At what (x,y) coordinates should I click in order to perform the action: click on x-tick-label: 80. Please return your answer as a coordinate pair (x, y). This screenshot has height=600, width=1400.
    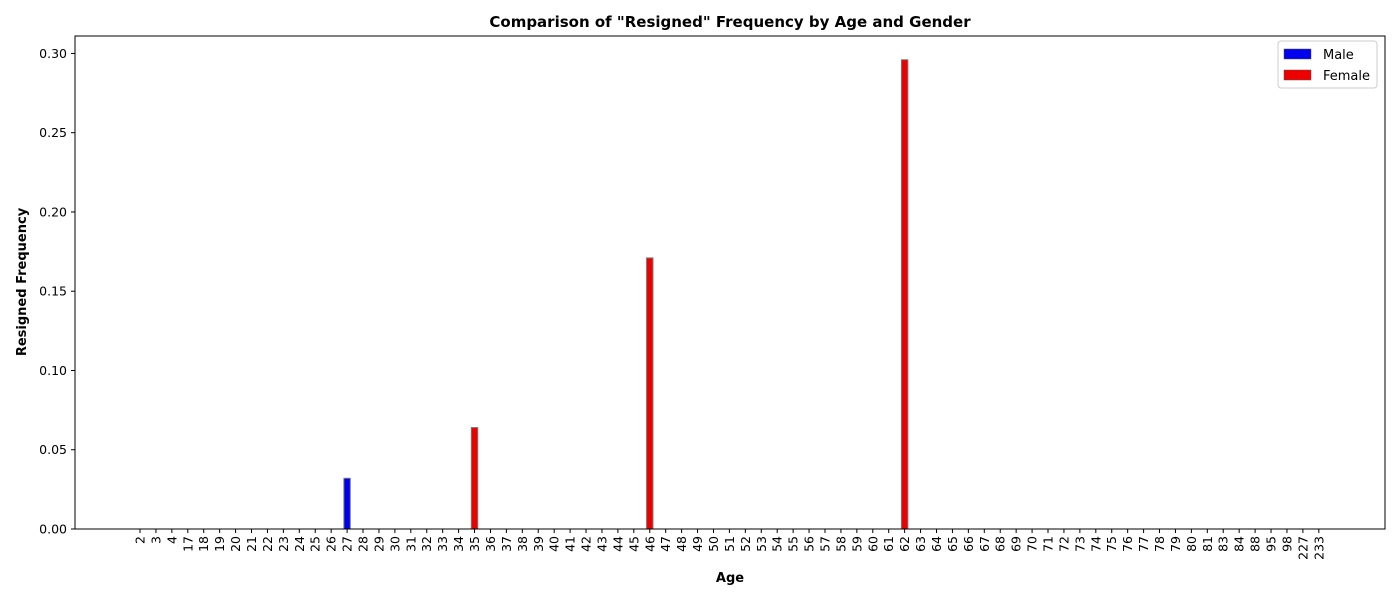
    Looking at the image, I should click on (1191, 544).